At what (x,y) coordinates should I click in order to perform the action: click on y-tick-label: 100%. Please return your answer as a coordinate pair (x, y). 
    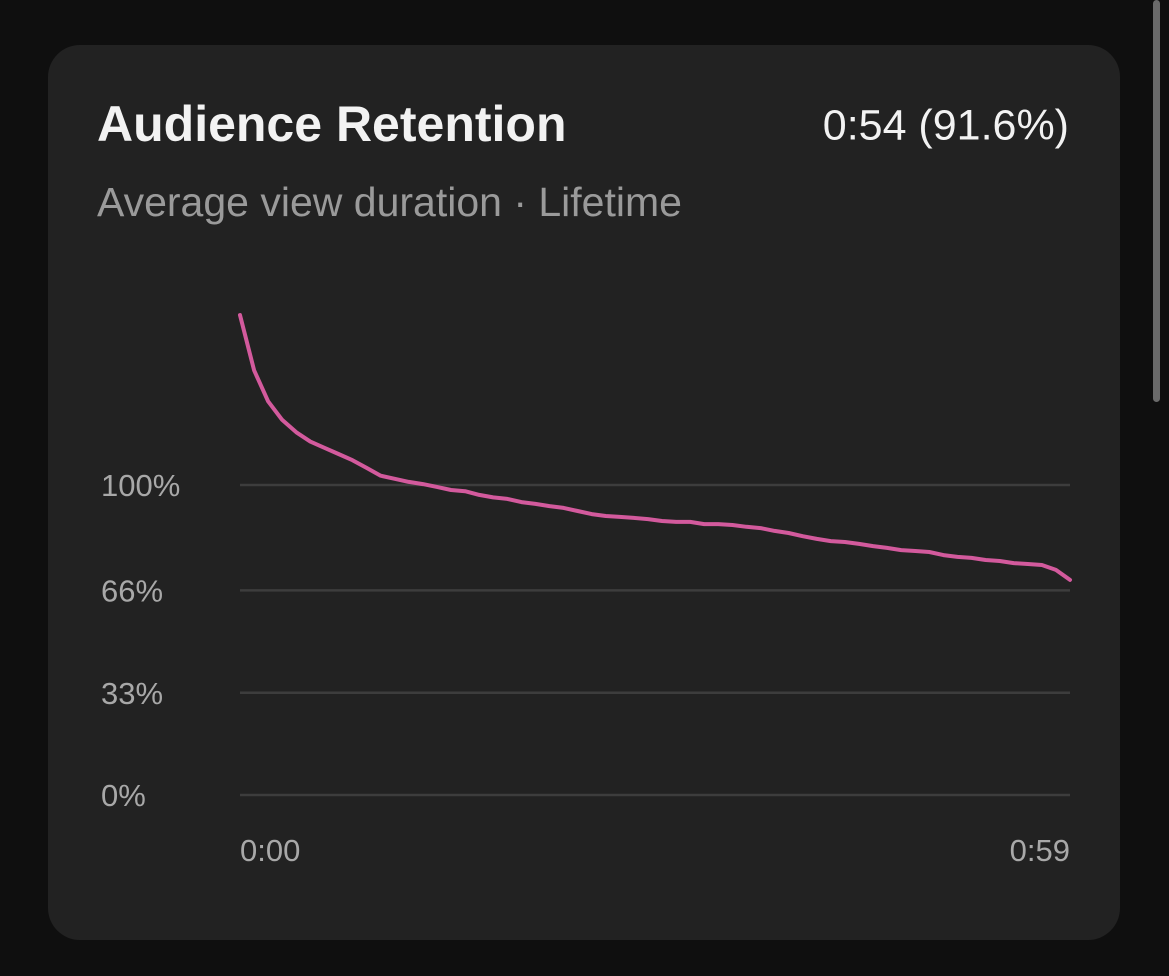
    Looking at the image, I should click on (140, 485).